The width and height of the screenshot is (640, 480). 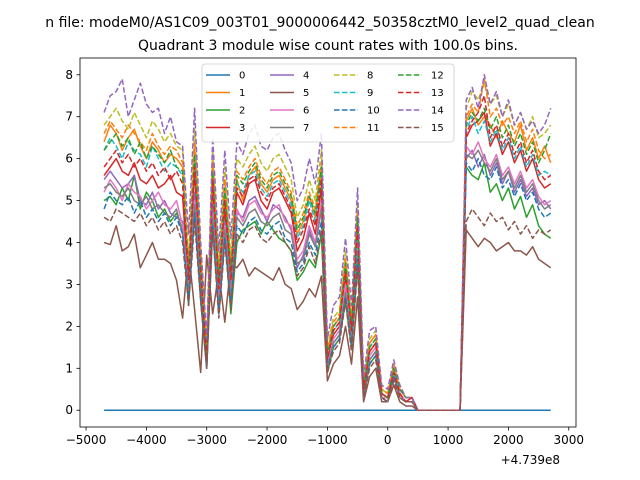 I want to click on legend-label-7: 7, so click(x=306, y=128).